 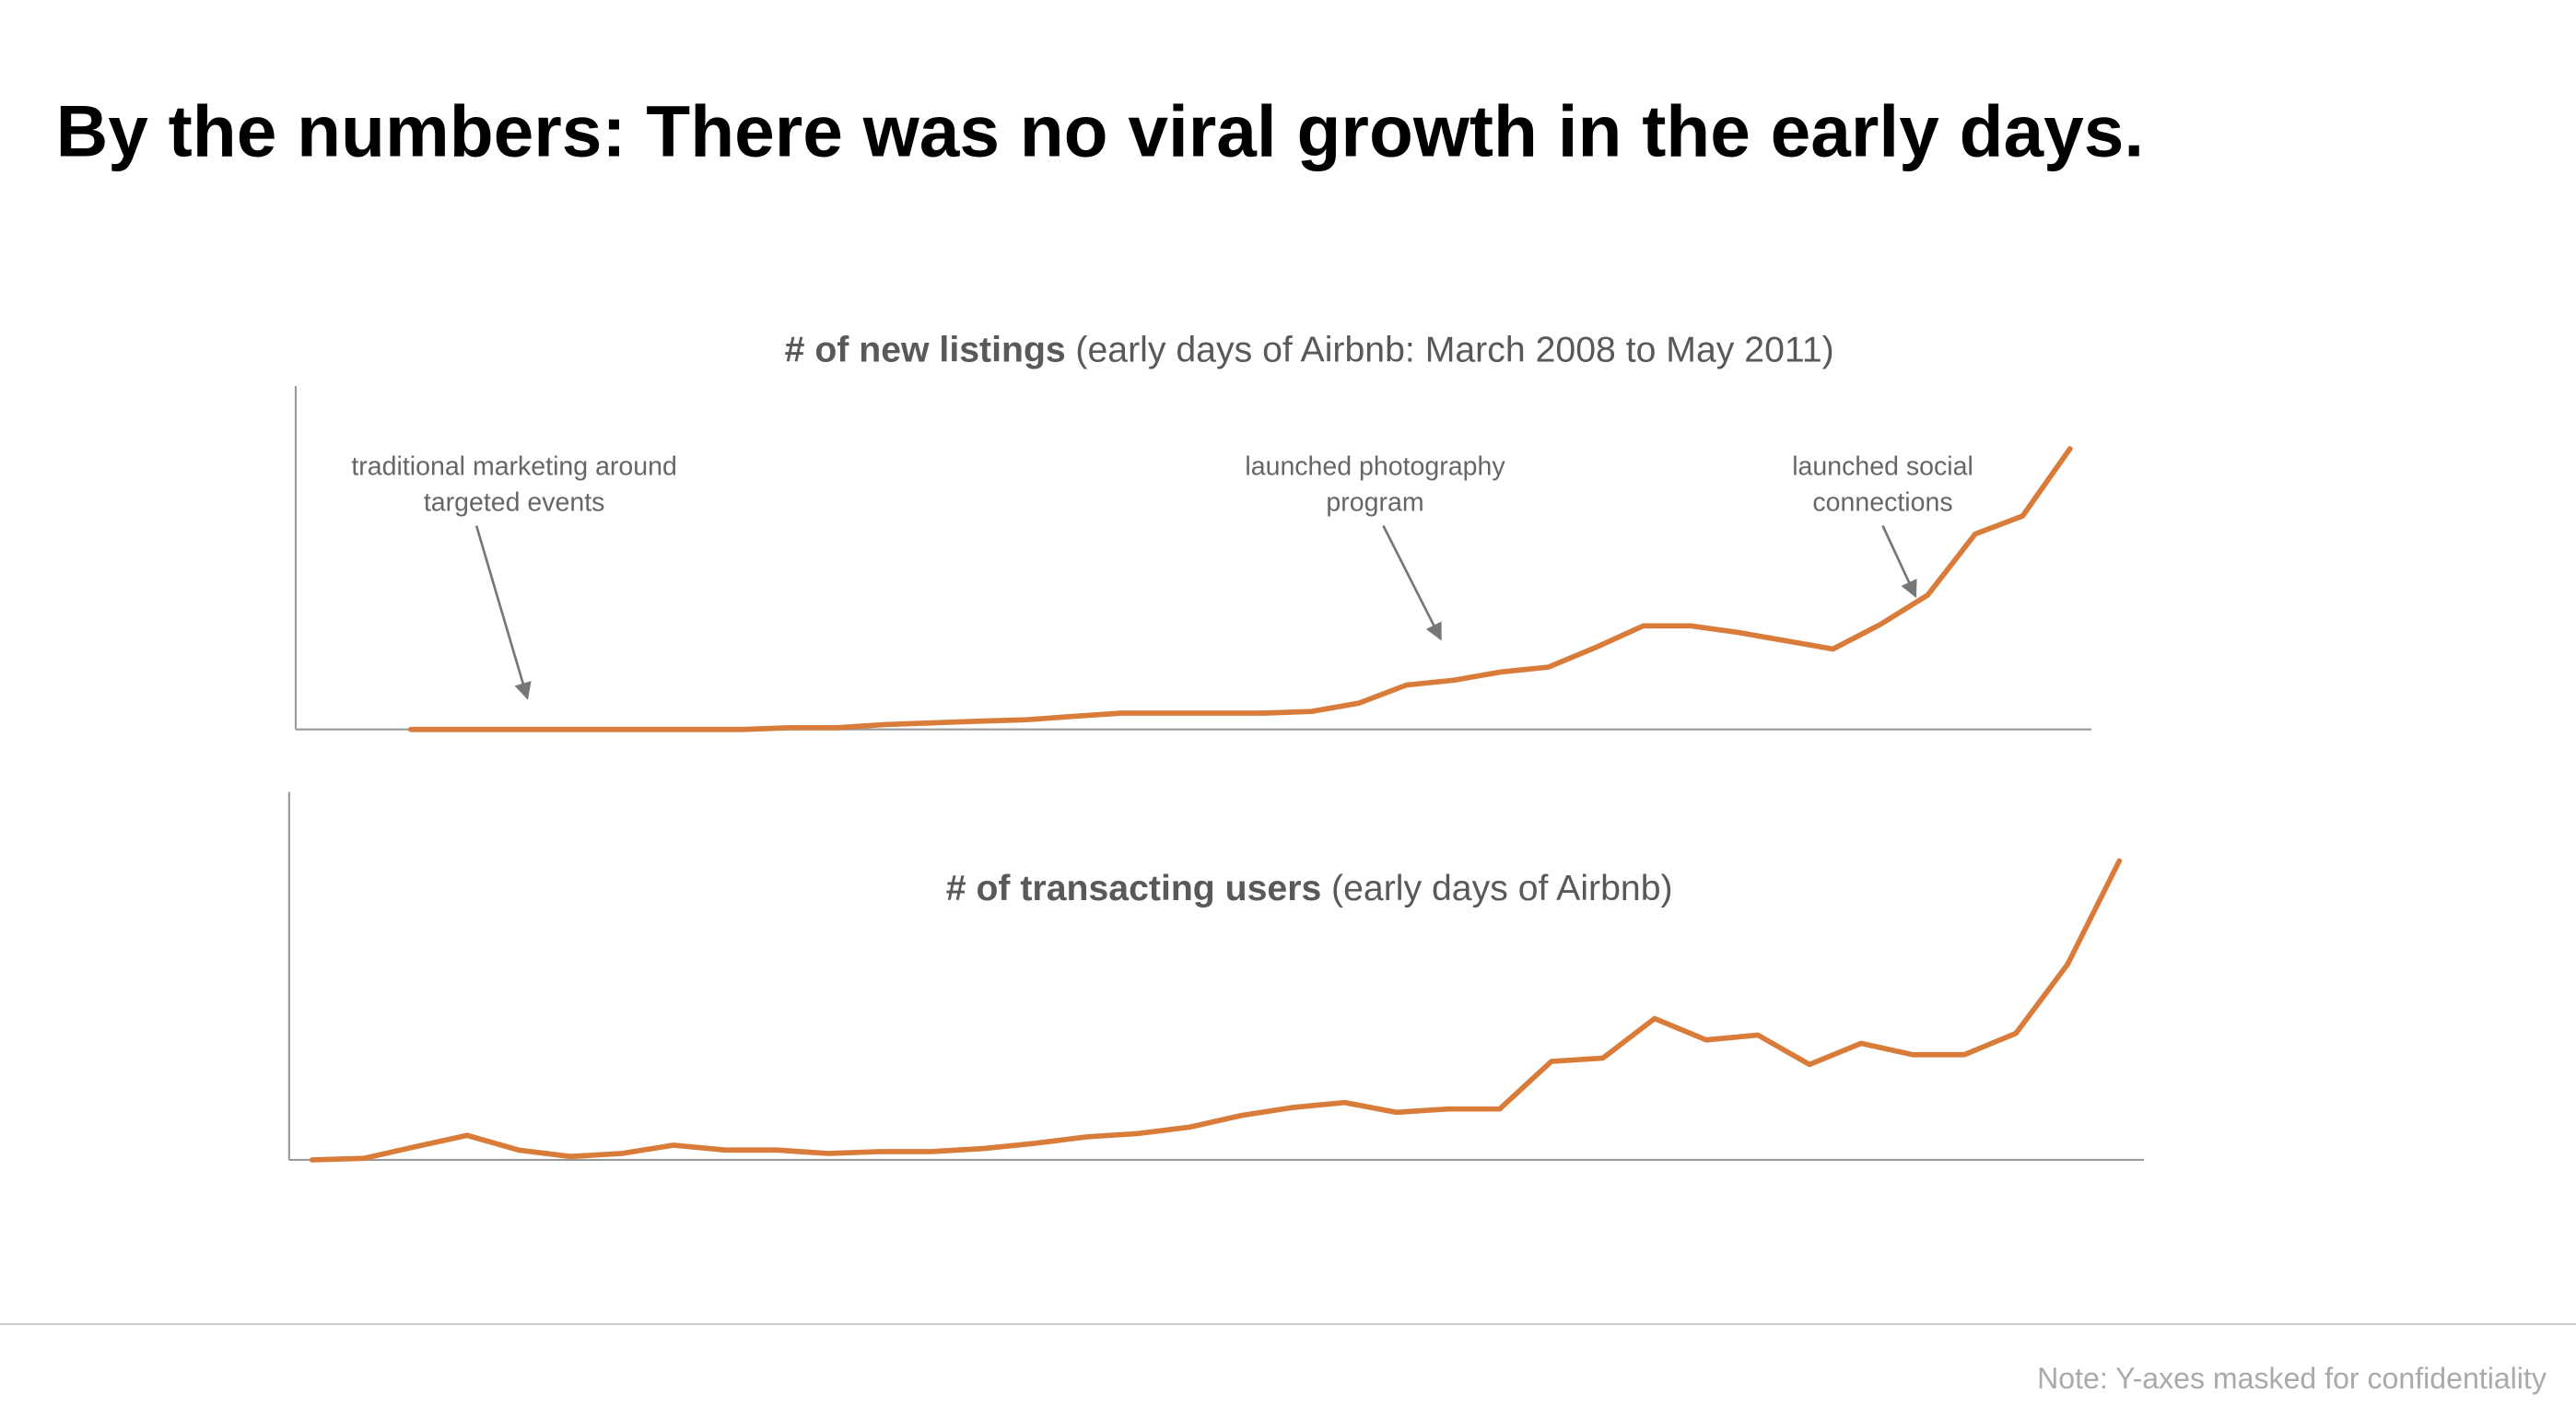 I want to click on annotation-text: launched social, so click(x=1882, y=466).